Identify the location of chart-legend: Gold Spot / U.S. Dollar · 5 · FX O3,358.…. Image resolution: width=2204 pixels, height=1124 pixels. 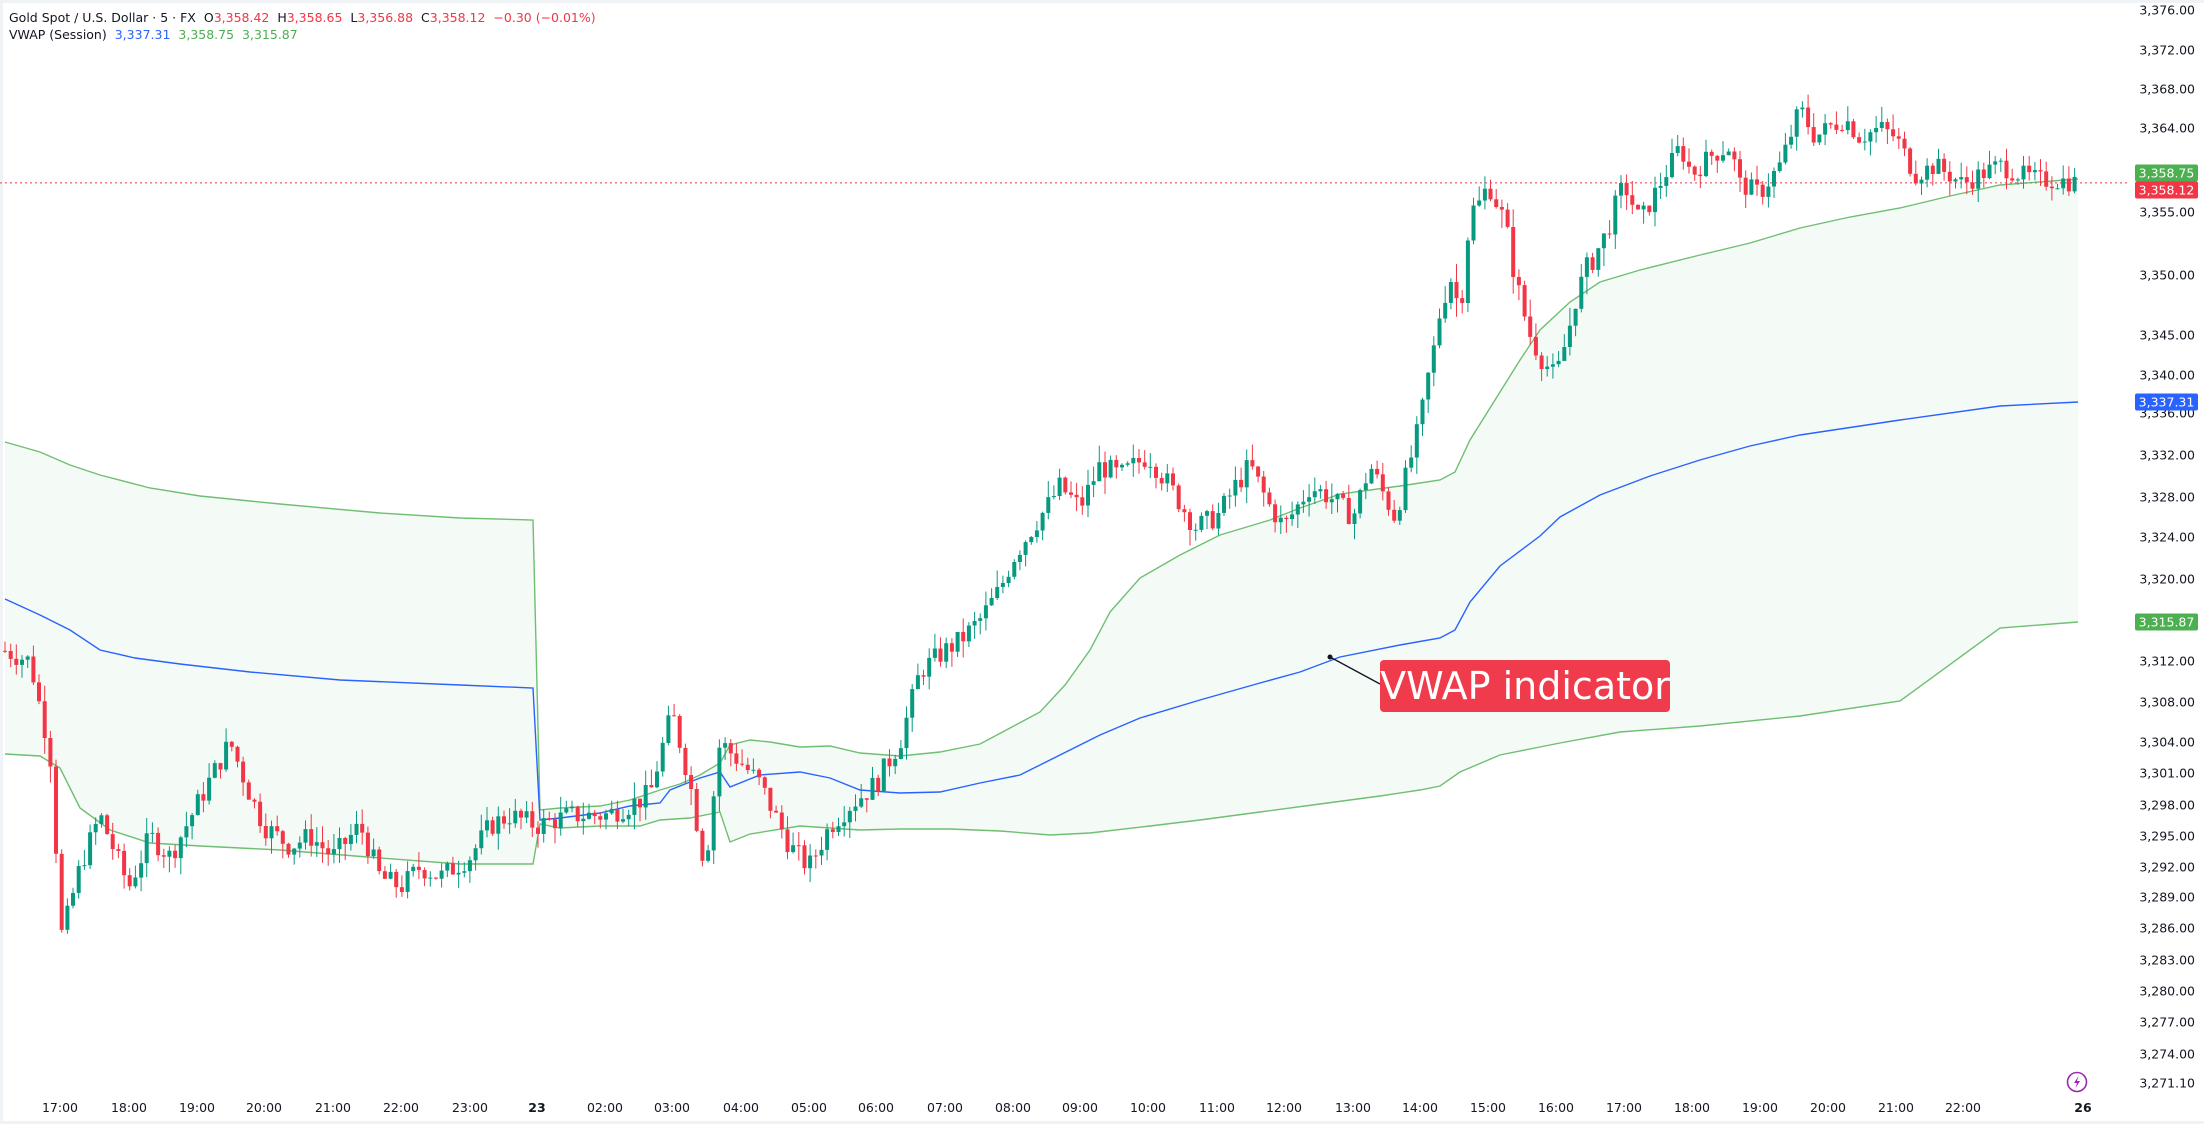
(302, 26).